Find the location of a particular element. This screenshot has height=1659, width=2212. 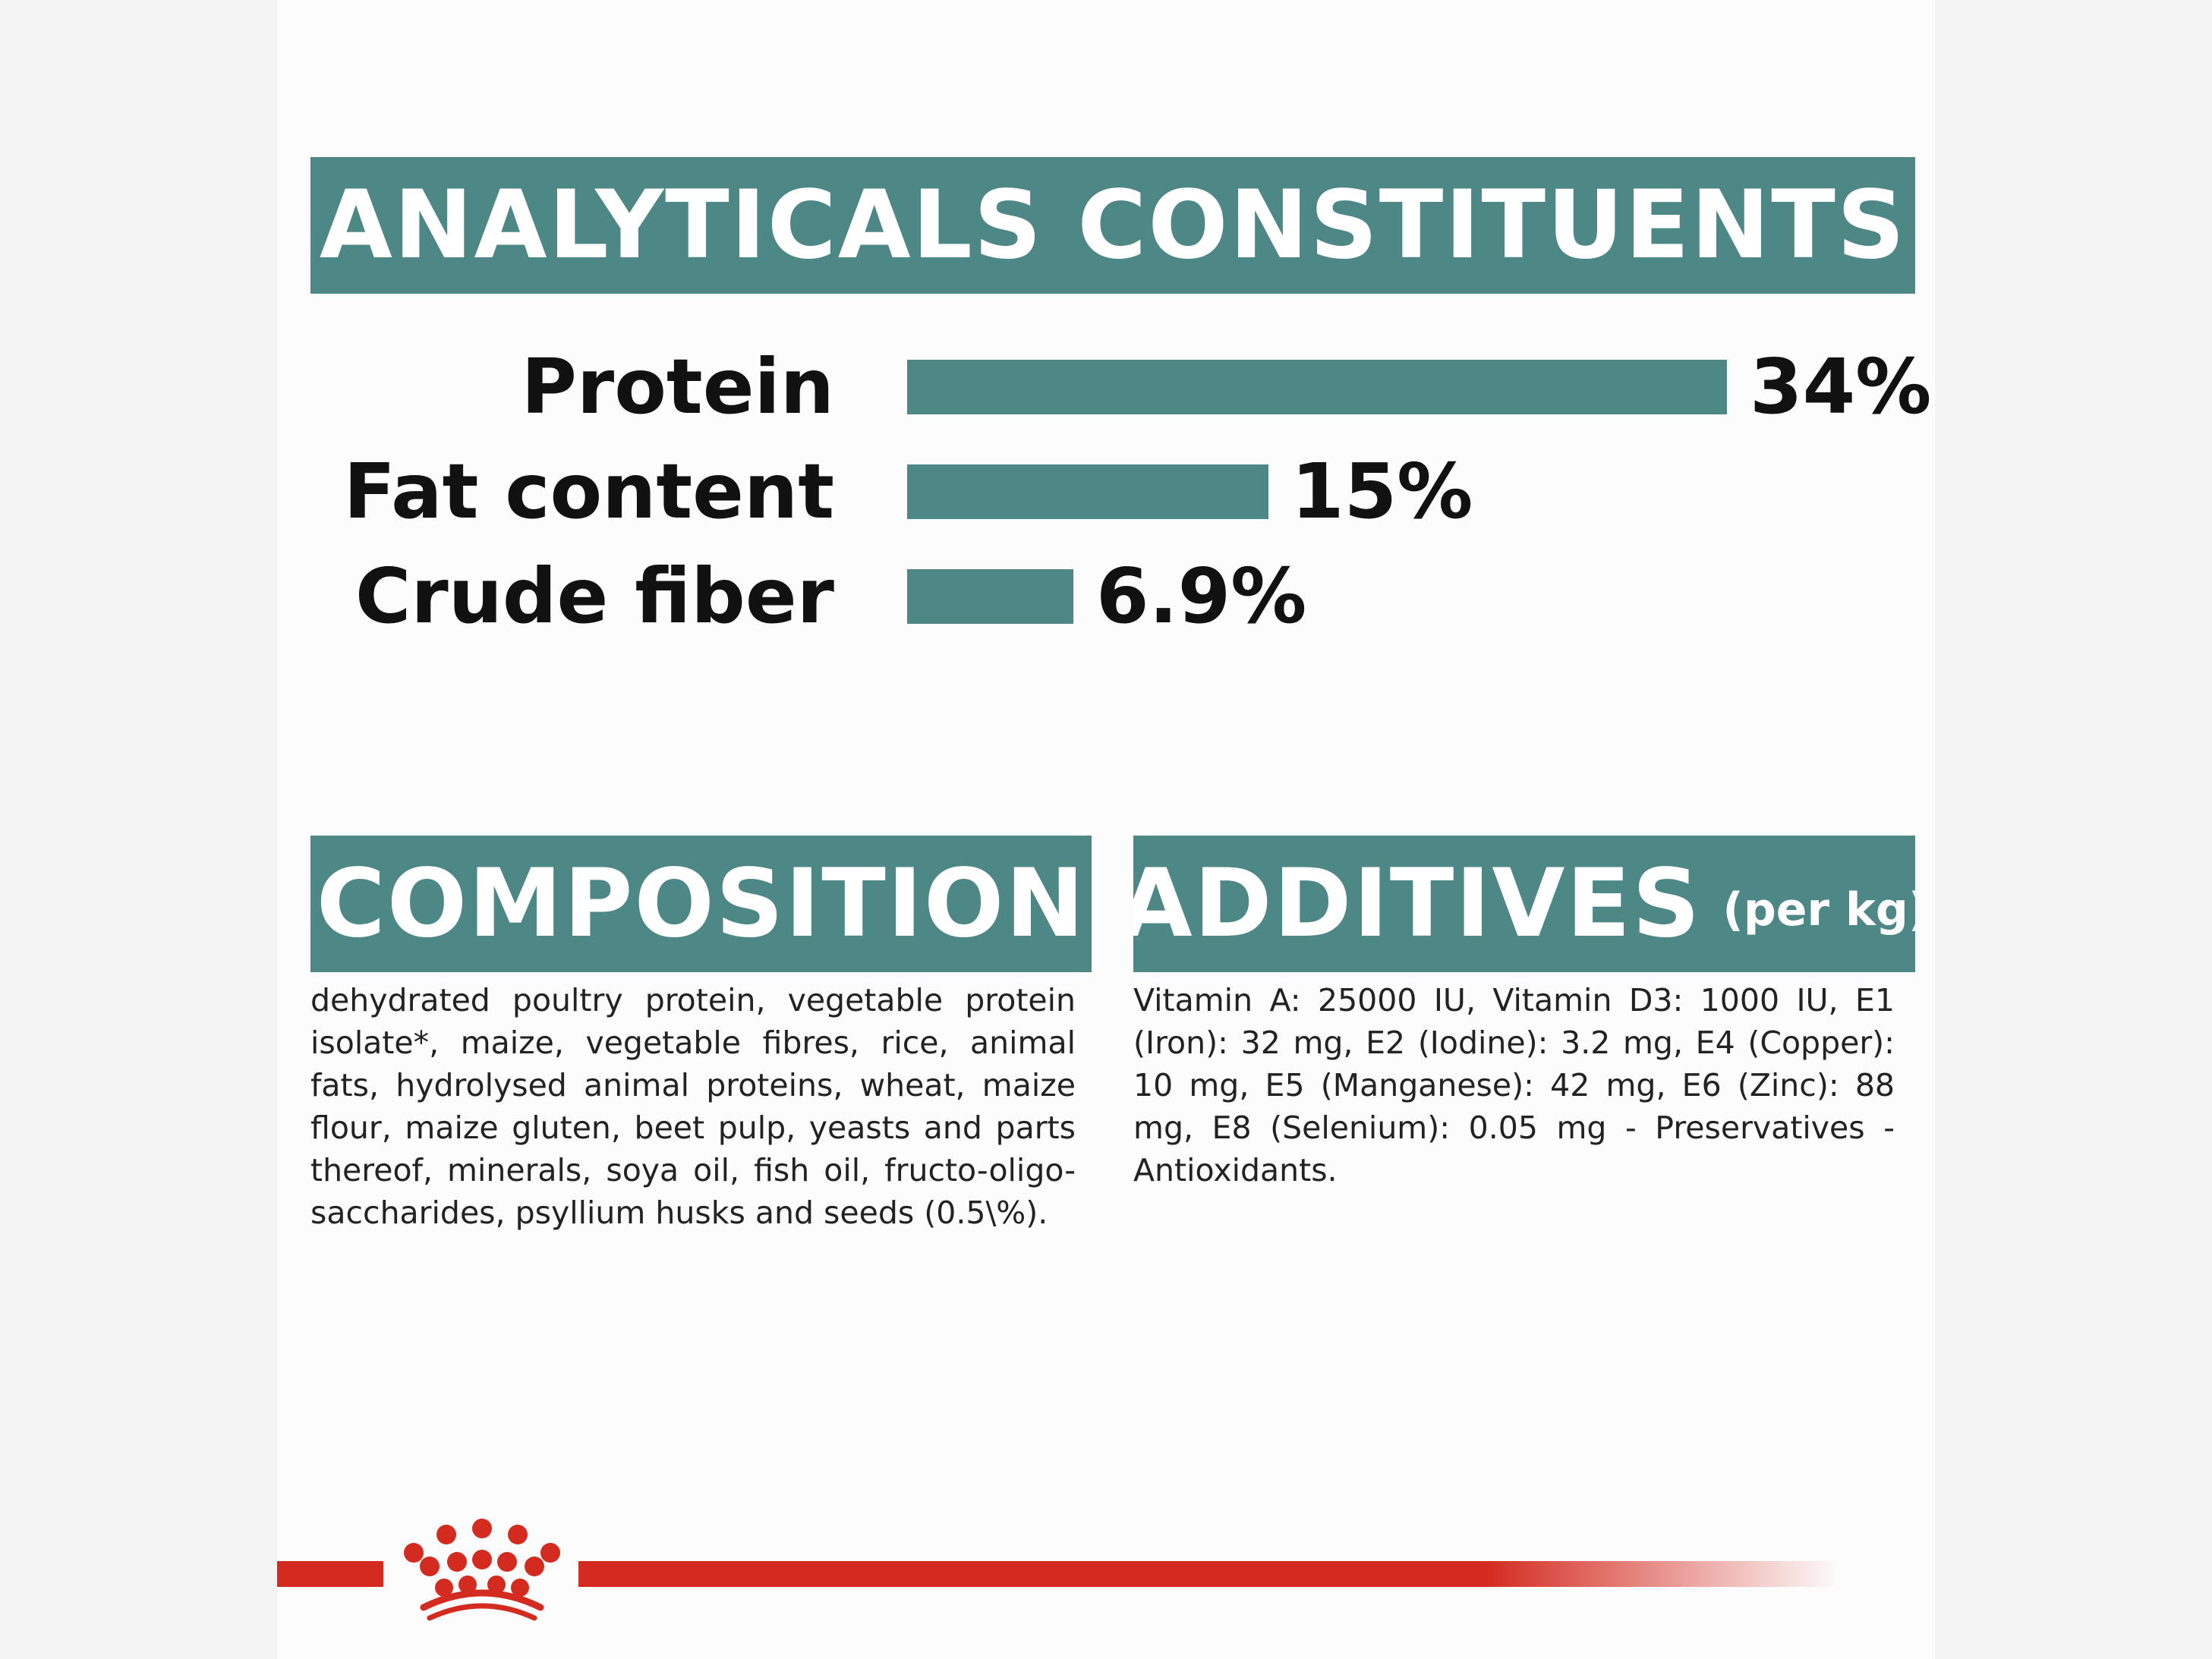

analytical-constituents-title: ANALYTICALS CONSTITUENTS is located at coordinates (1113, 225).